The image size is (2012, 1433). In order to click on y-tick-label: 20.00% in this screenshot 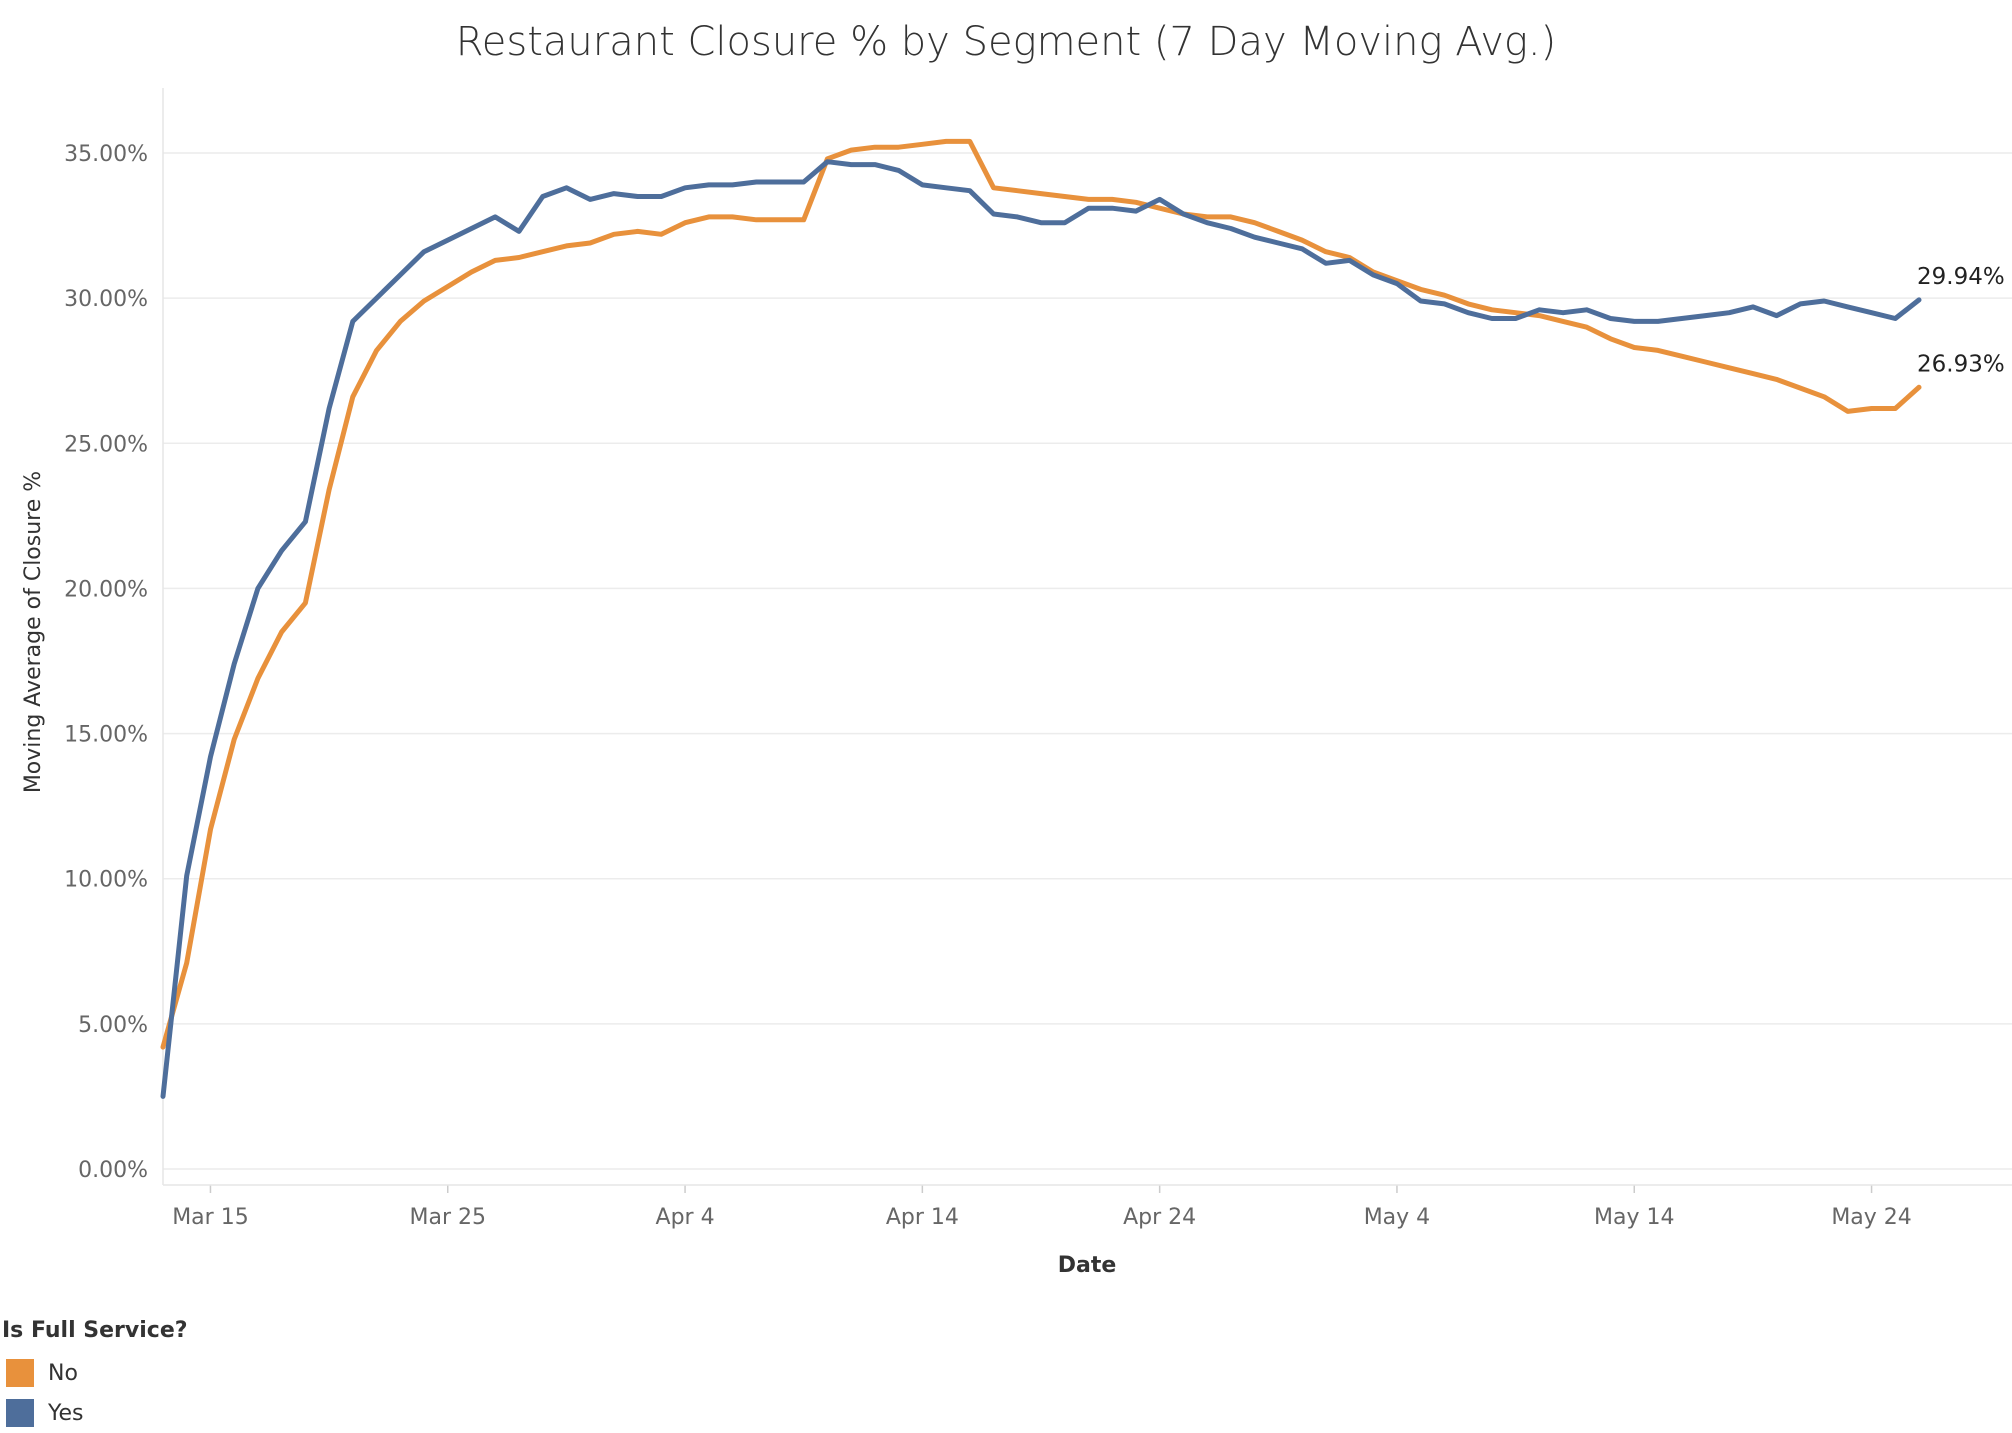, I will do `click(106, 589)`.